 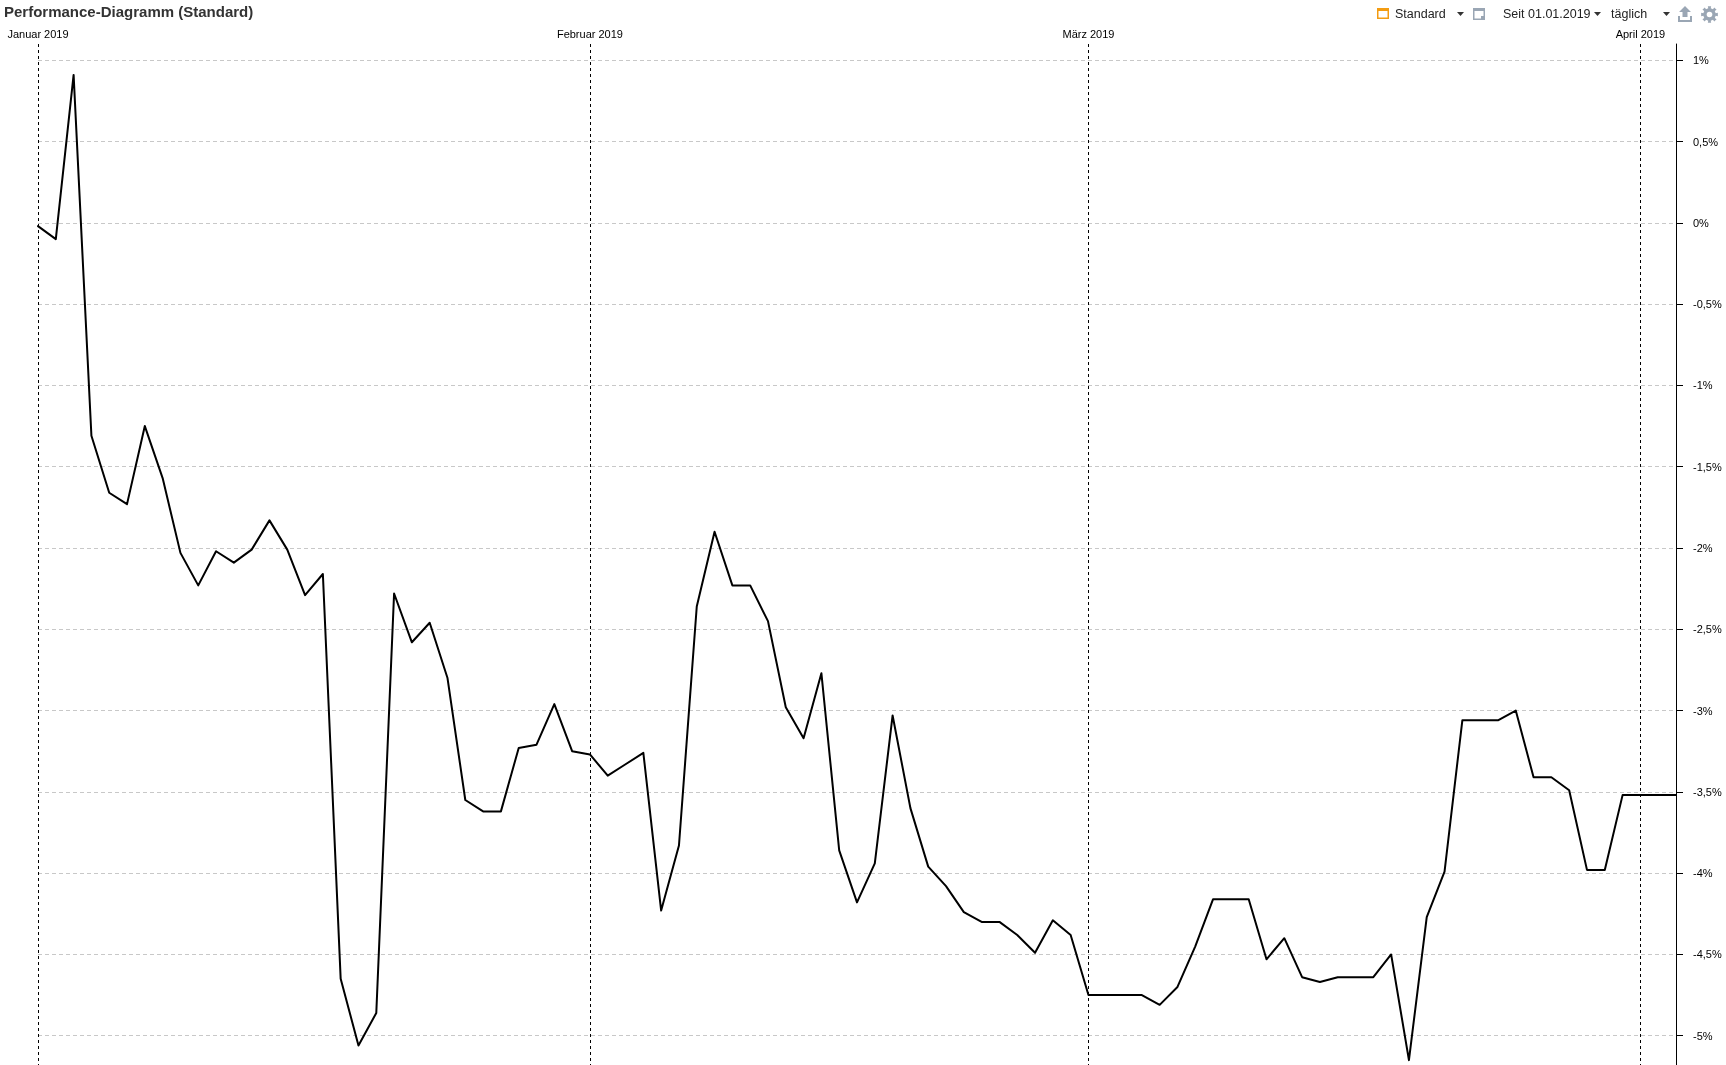 I want to click on text: Standard, so click(x=1420, y=14).